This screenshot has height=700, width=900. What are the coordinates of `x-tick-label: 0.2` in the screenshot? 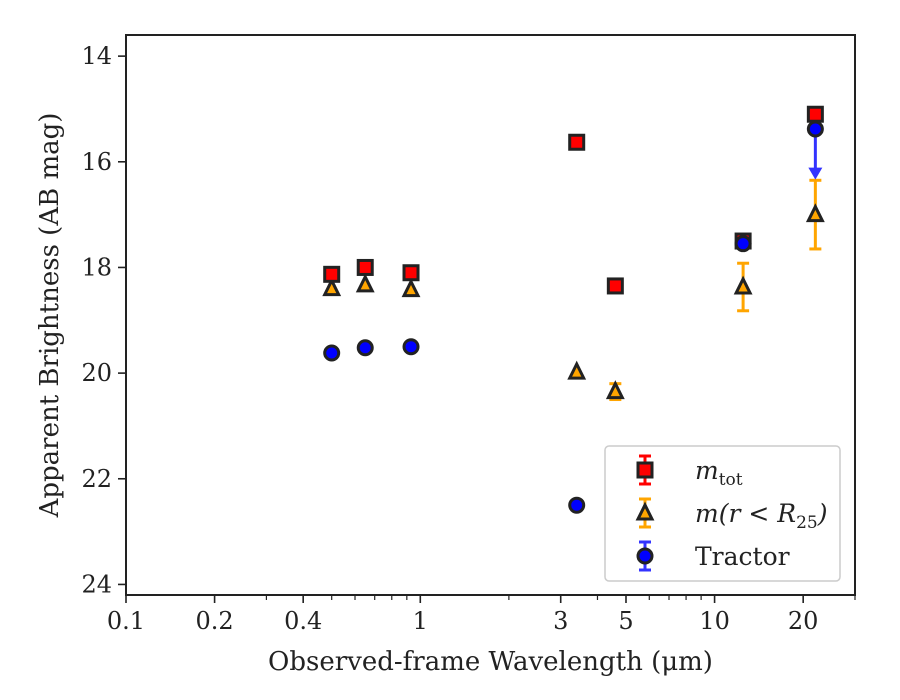 It's located at (215, 621).